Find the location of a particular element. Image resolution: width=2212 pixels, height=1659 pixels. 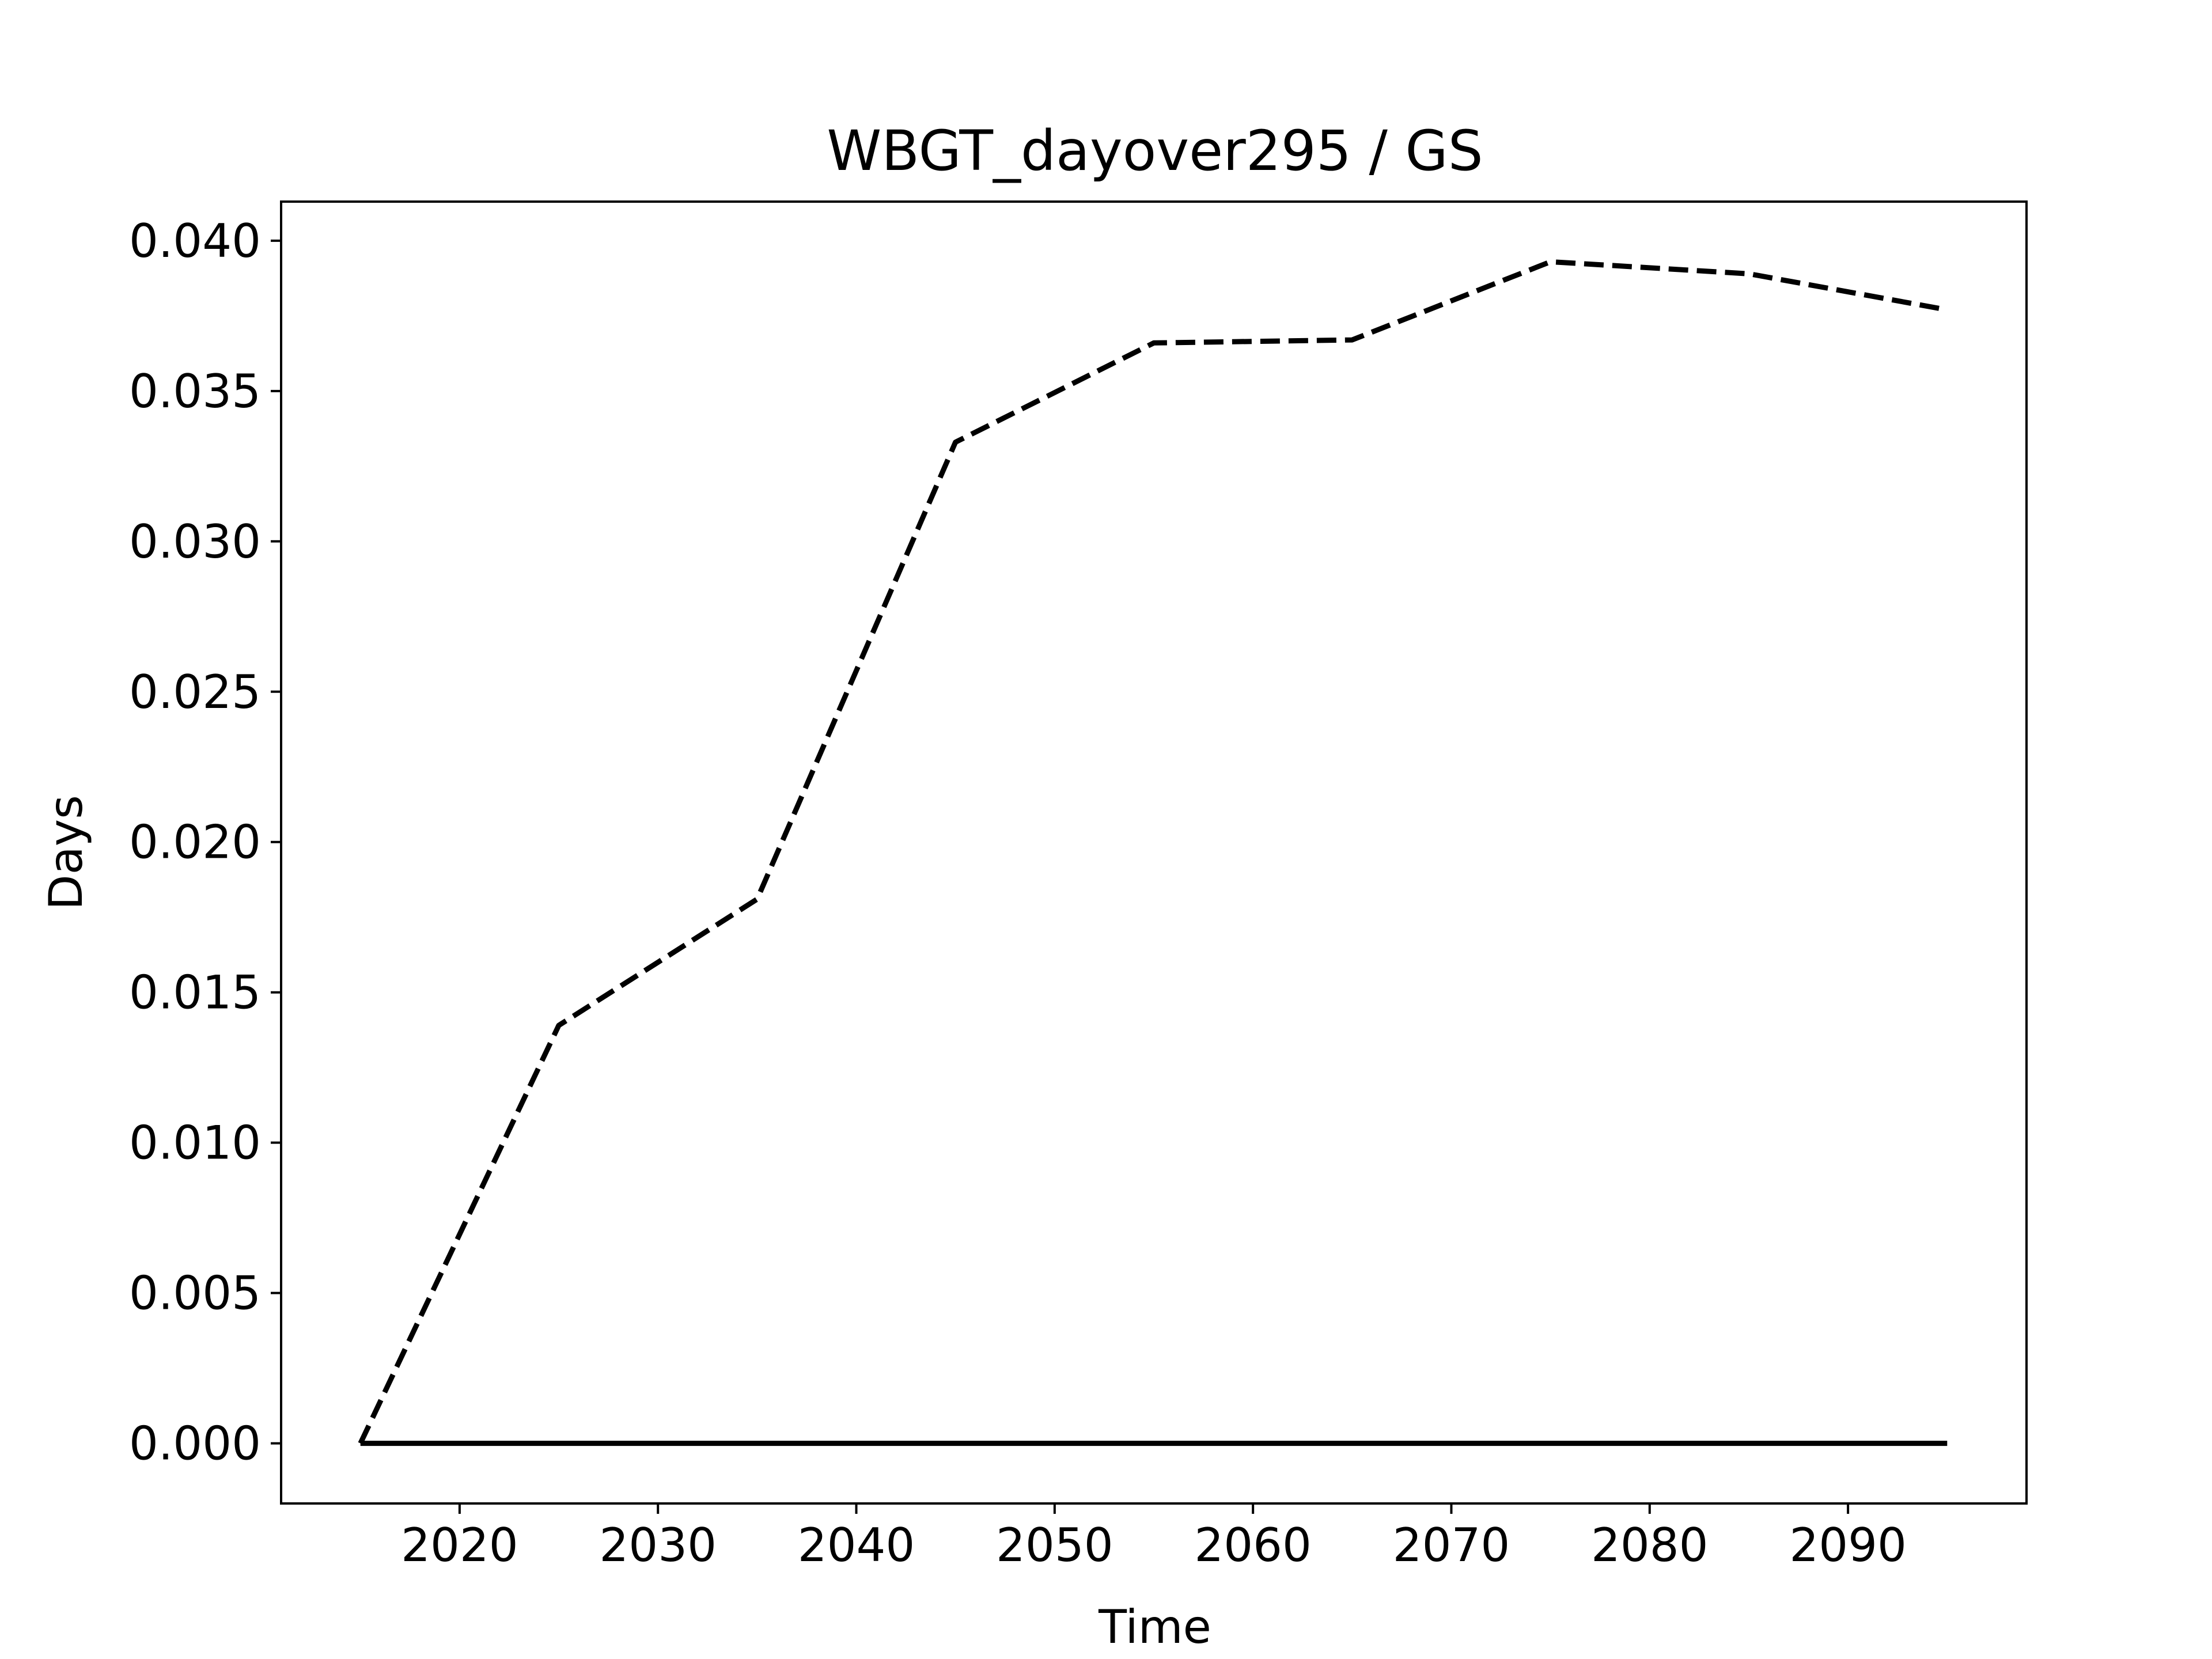

y-tick-label: 0.000 is located at coordinates (195, 1444).